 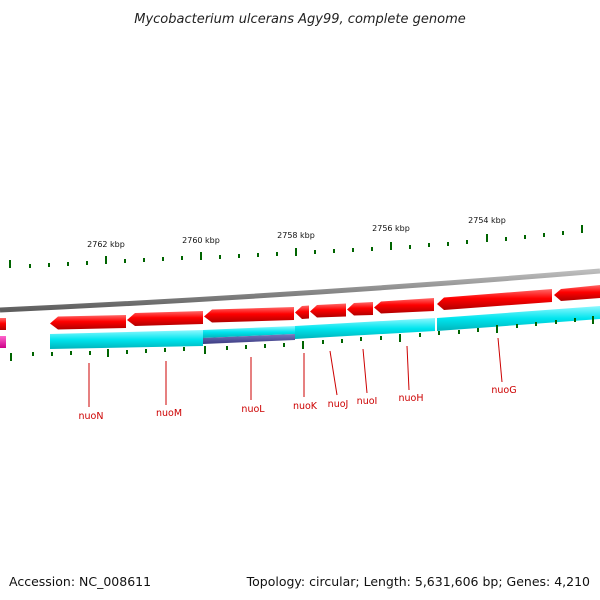 I want to click on ruler-ticks-lower, so click(x=302, y=338).